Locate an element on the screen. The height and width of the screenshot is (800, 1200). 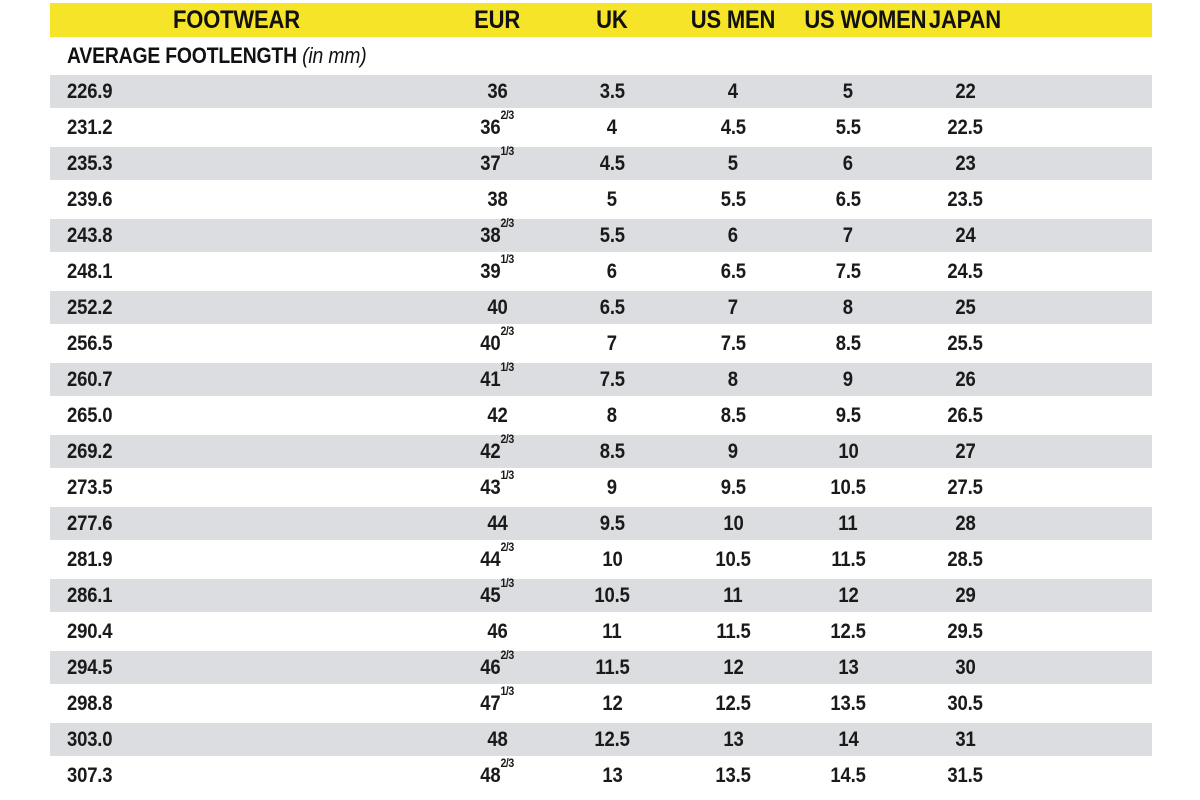
cell-uk: 4.5 is located at coordinates (612, 165).